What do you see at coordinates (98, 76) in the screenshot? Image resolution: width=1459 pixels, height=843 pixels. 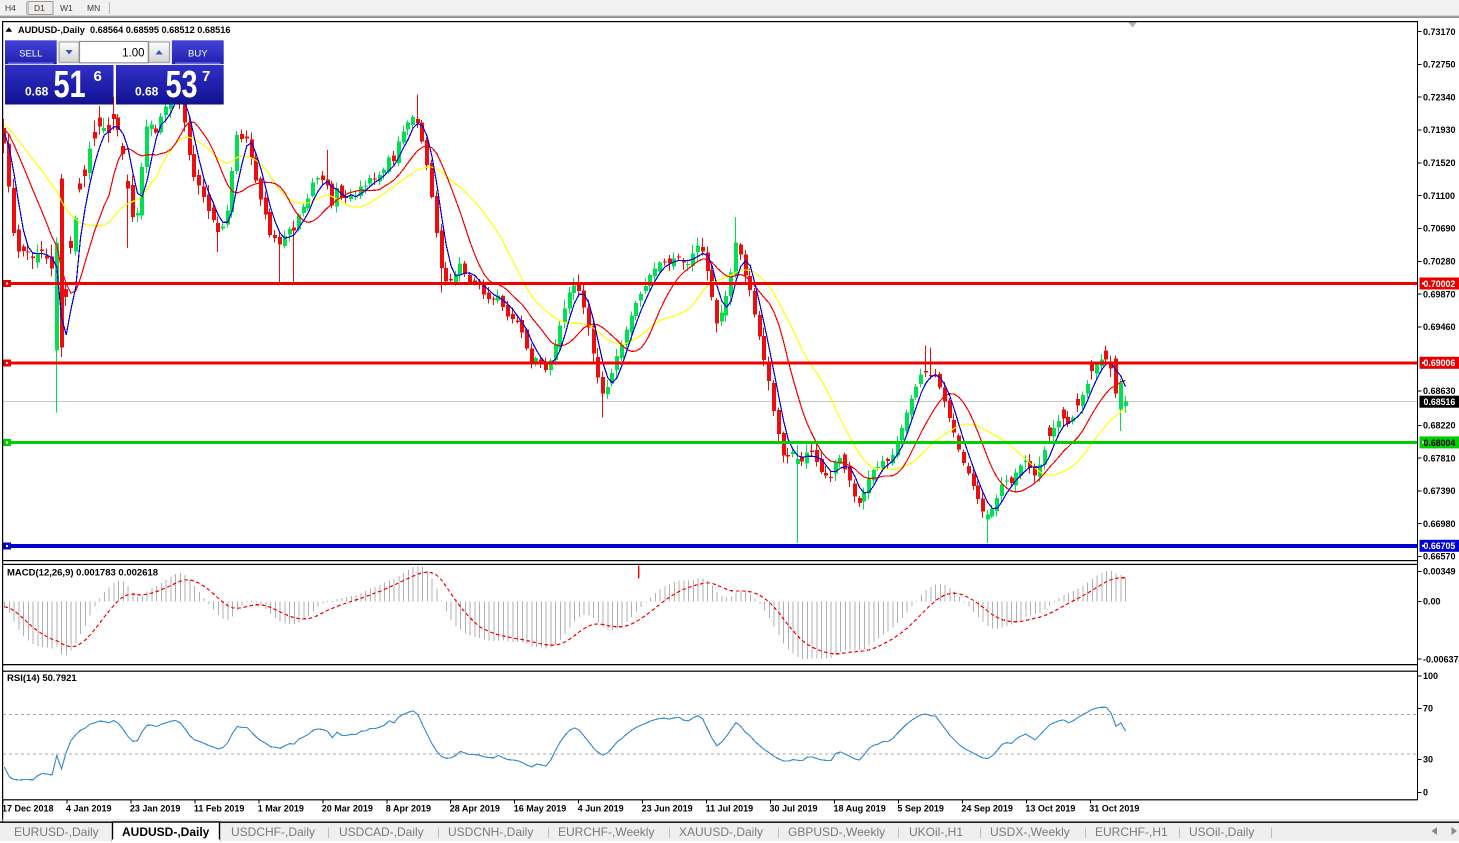 I see `svg-text: 6` at bounding box center [98, 76].